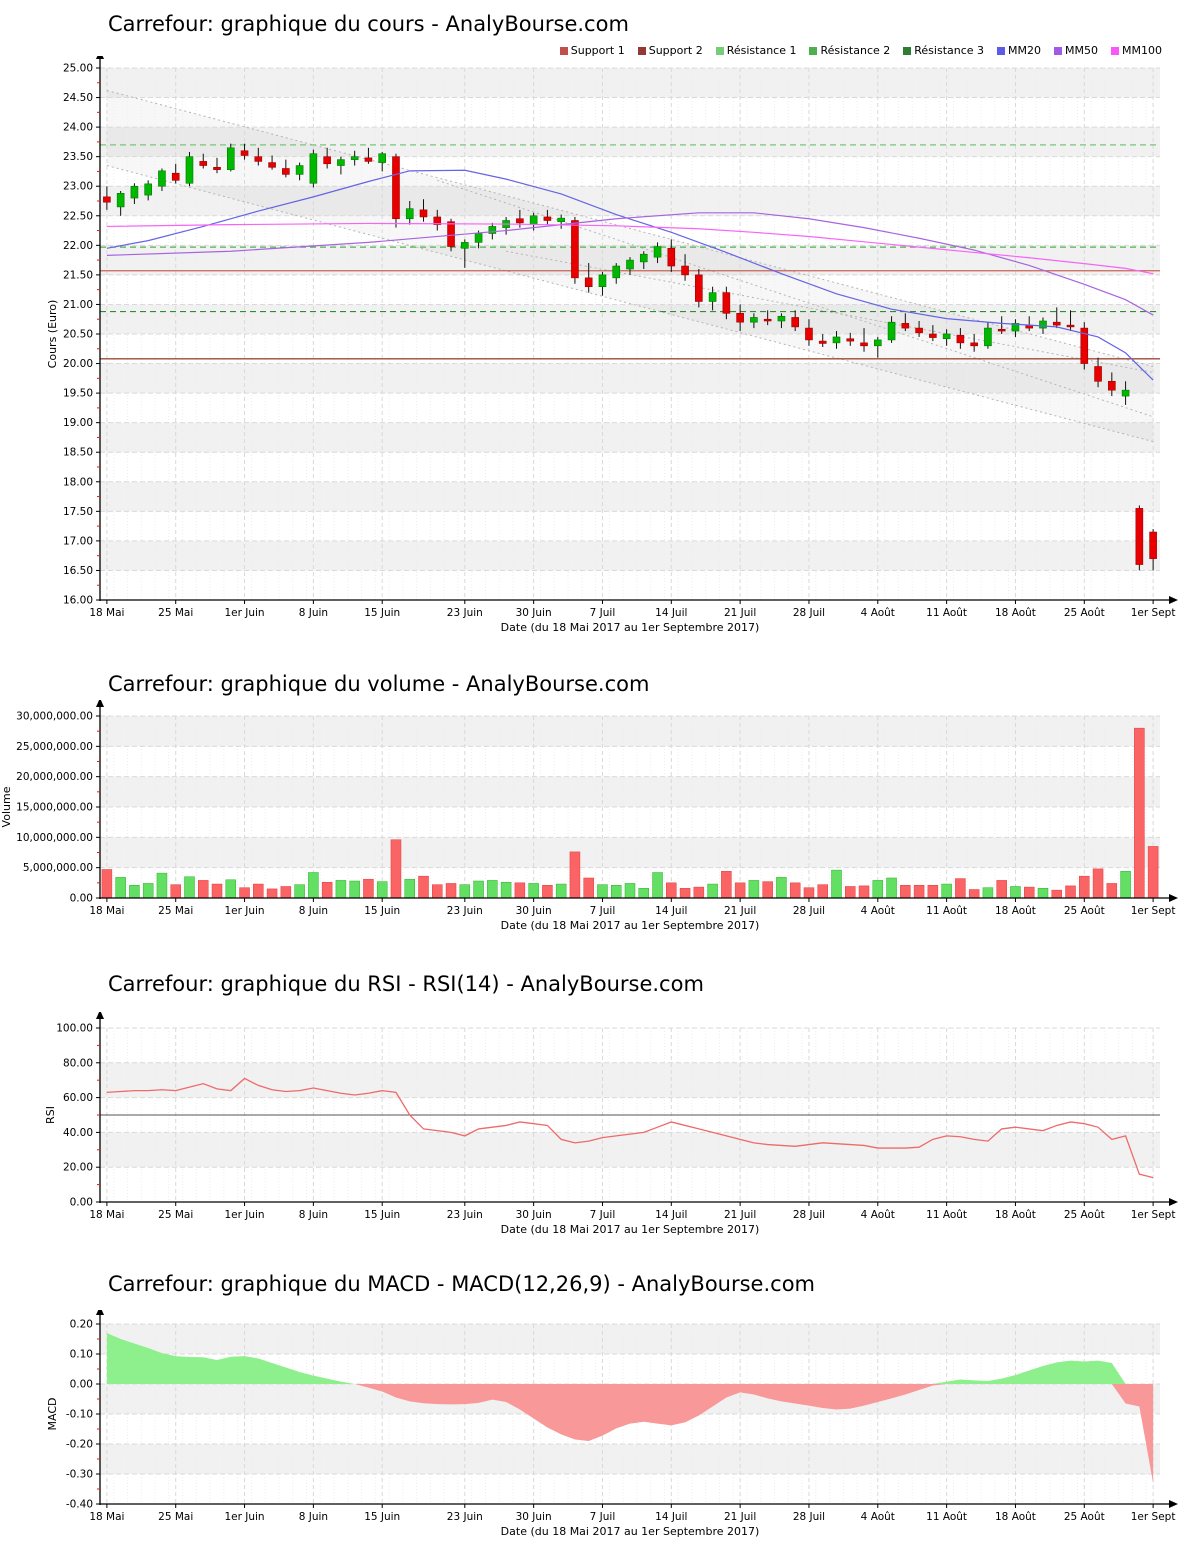  I want to click on legend-label: MM50, so click(1082, 50).